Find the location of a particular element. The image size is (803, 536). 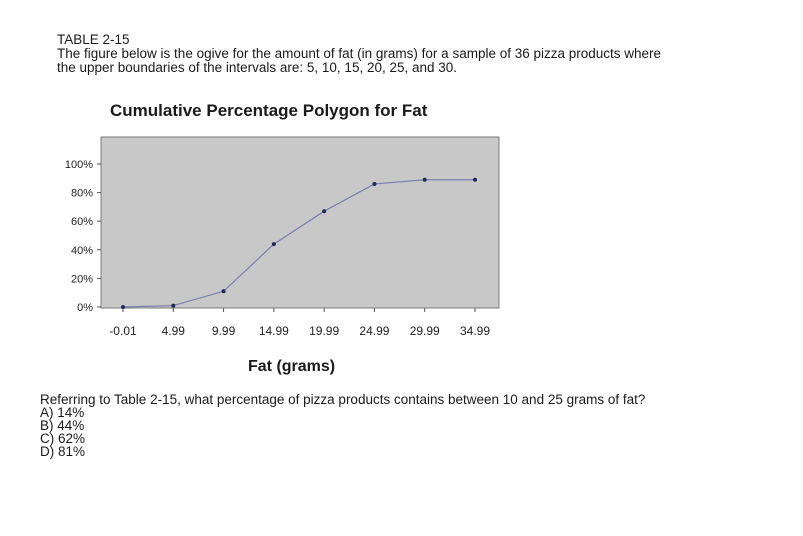

x-tick-label: -0.01 is located at coordinates (123, 331).